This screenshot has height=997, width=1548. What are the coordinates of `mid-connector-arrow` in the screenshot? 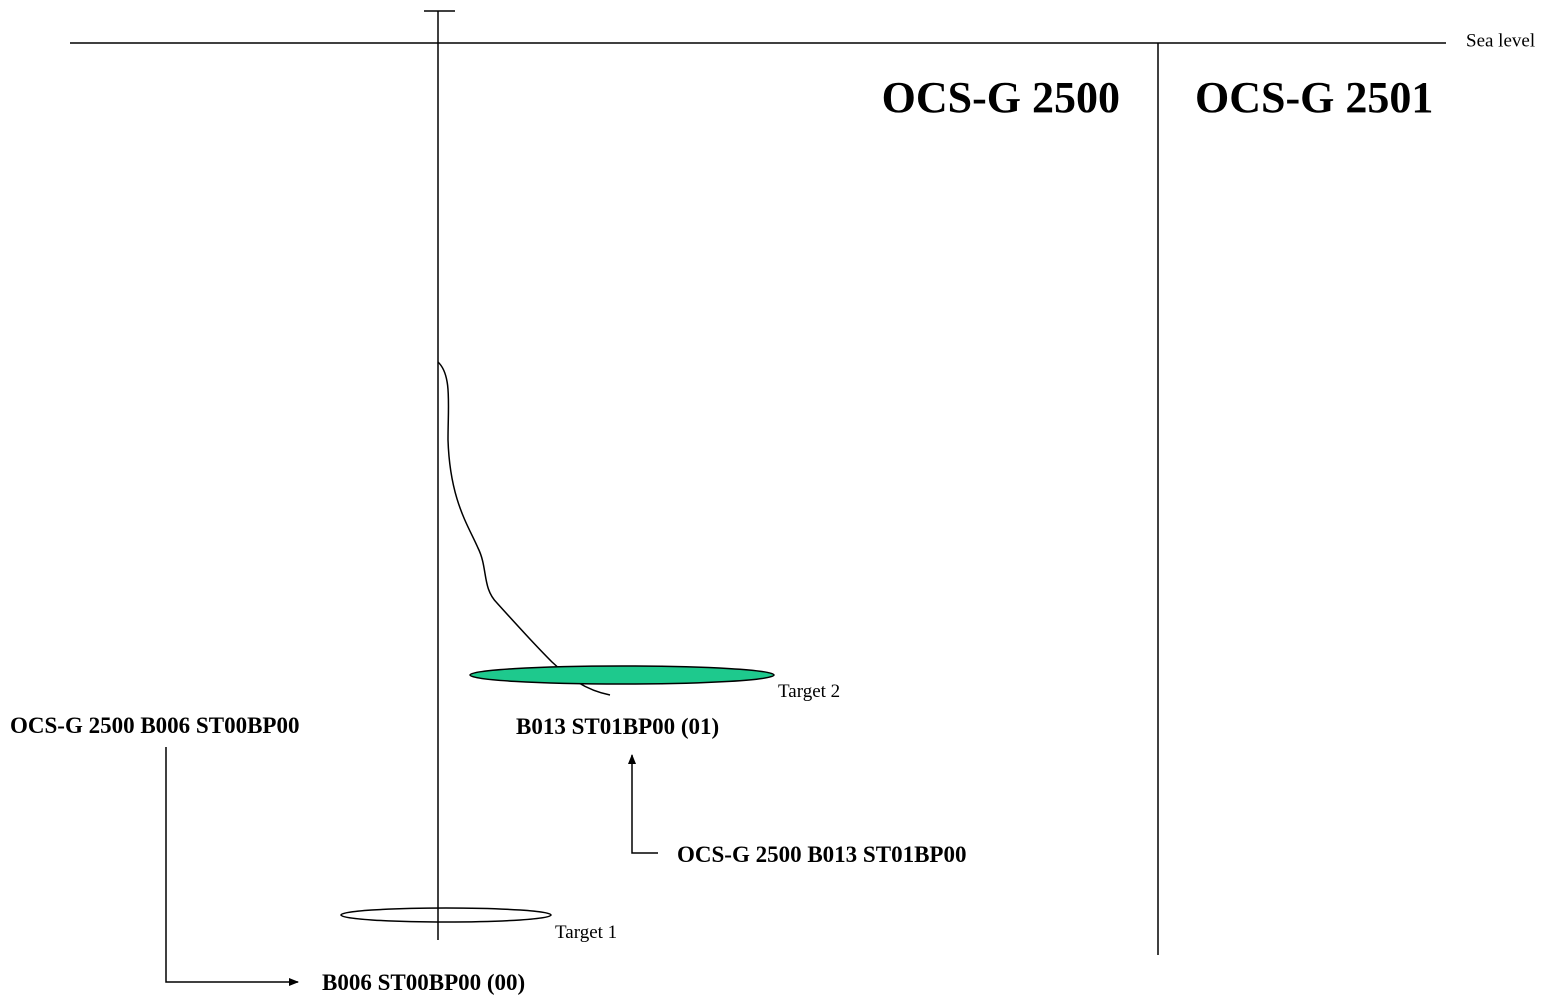 It's located at (643, 804).